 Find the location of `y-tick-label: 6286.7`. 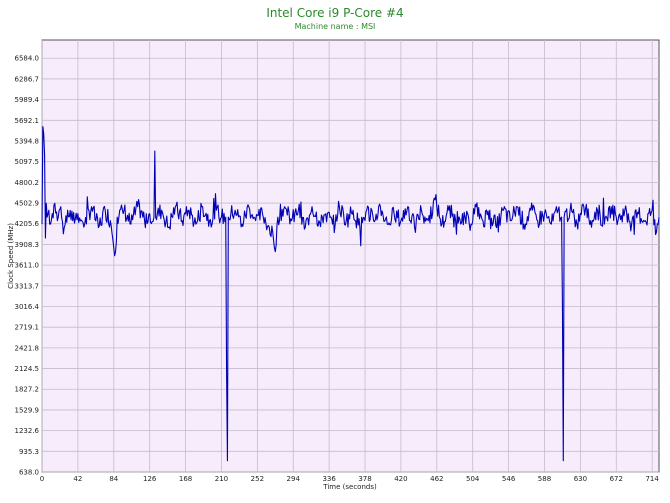

y-tick-label: 6286.7 is located at coordinates (27, 79).